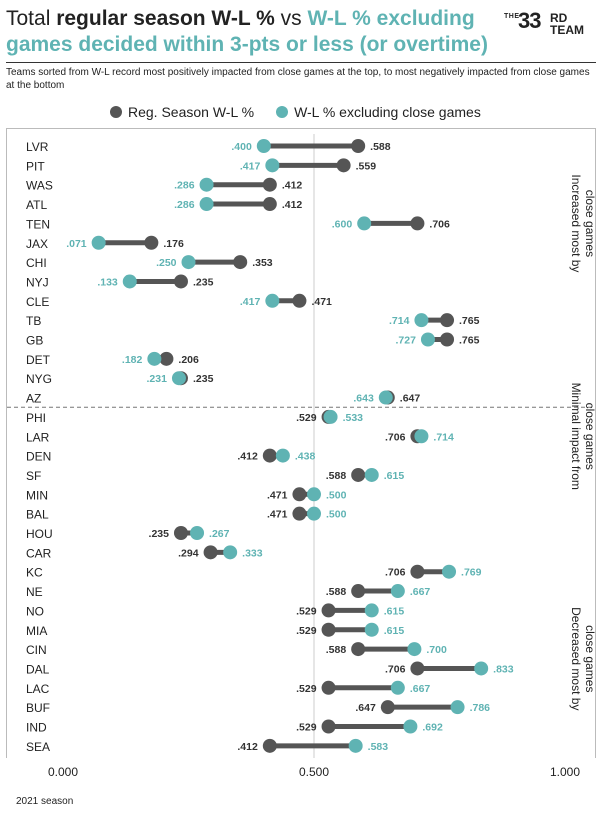 This screenshot has height=820, width=602. Describe the element at coordinates (36, 418) in the screenshot. I see `team-label-phi: PHI` at that location.